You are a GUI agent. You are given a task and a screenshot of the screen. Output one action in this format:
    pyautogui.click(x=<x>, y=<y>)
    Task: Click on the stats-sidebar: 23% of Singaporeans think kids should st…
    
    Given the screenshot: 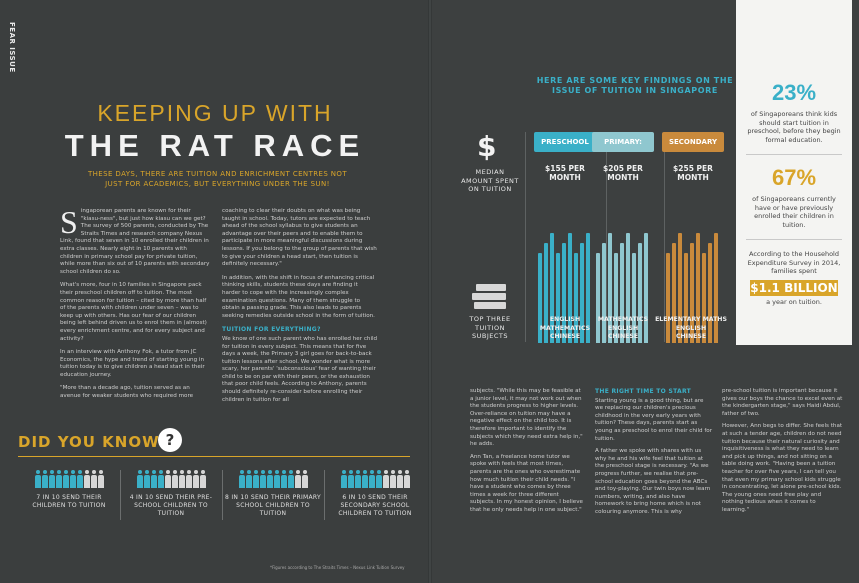 What is the action you would take?
    pyautogui.click(x=794, y=172)
    